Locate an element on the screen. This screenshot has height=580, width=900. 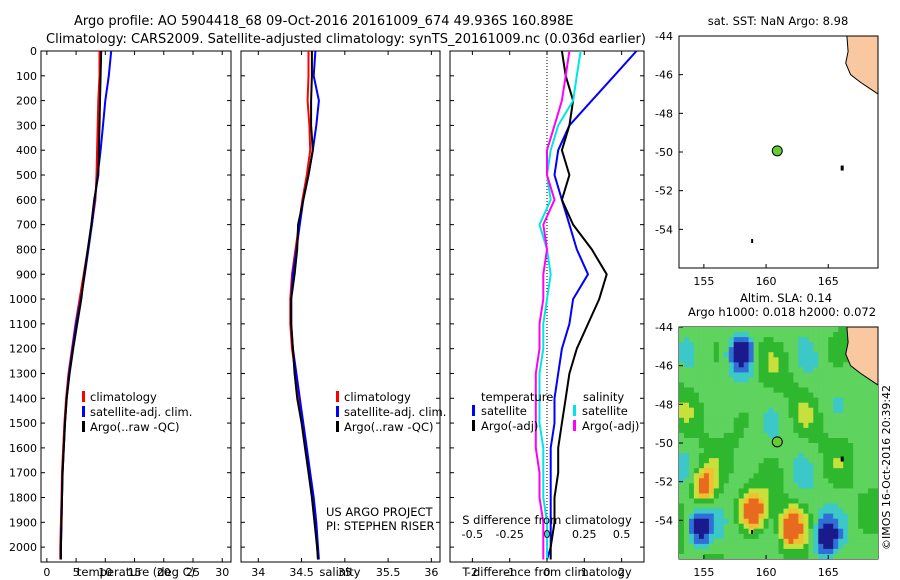
depth-tick-label: 100 is located at coordinates (26, 76).